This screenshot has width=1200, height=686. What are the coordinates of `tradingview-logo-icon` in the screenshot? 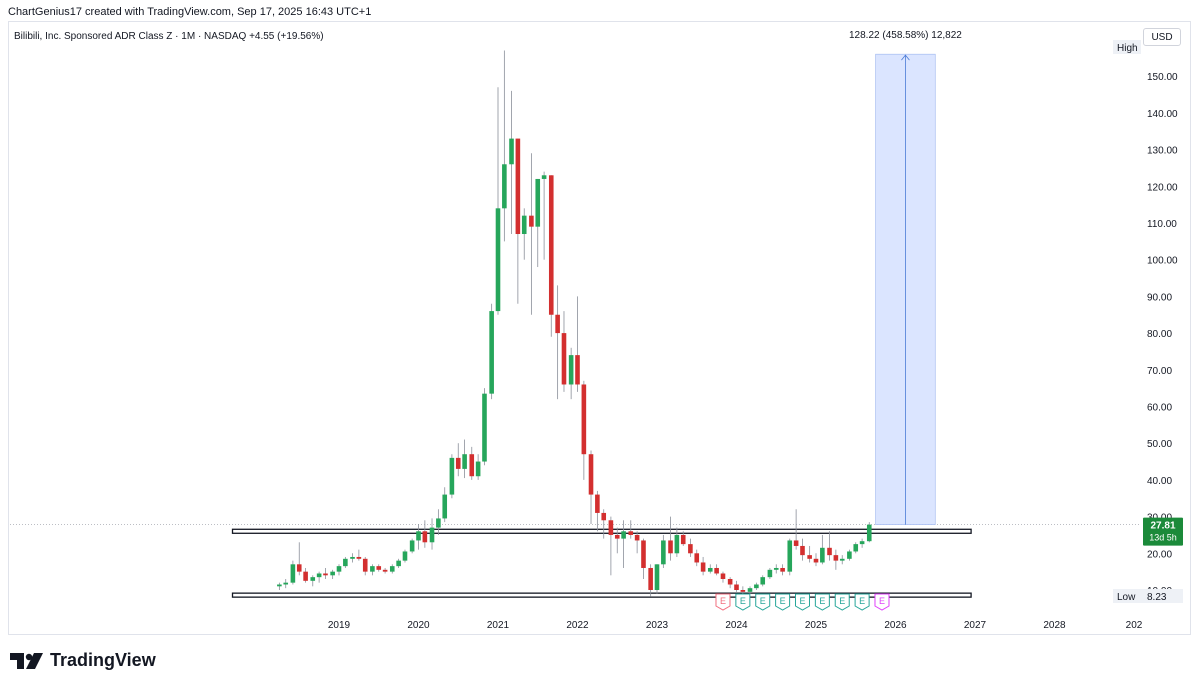 It's located at (26, 660).